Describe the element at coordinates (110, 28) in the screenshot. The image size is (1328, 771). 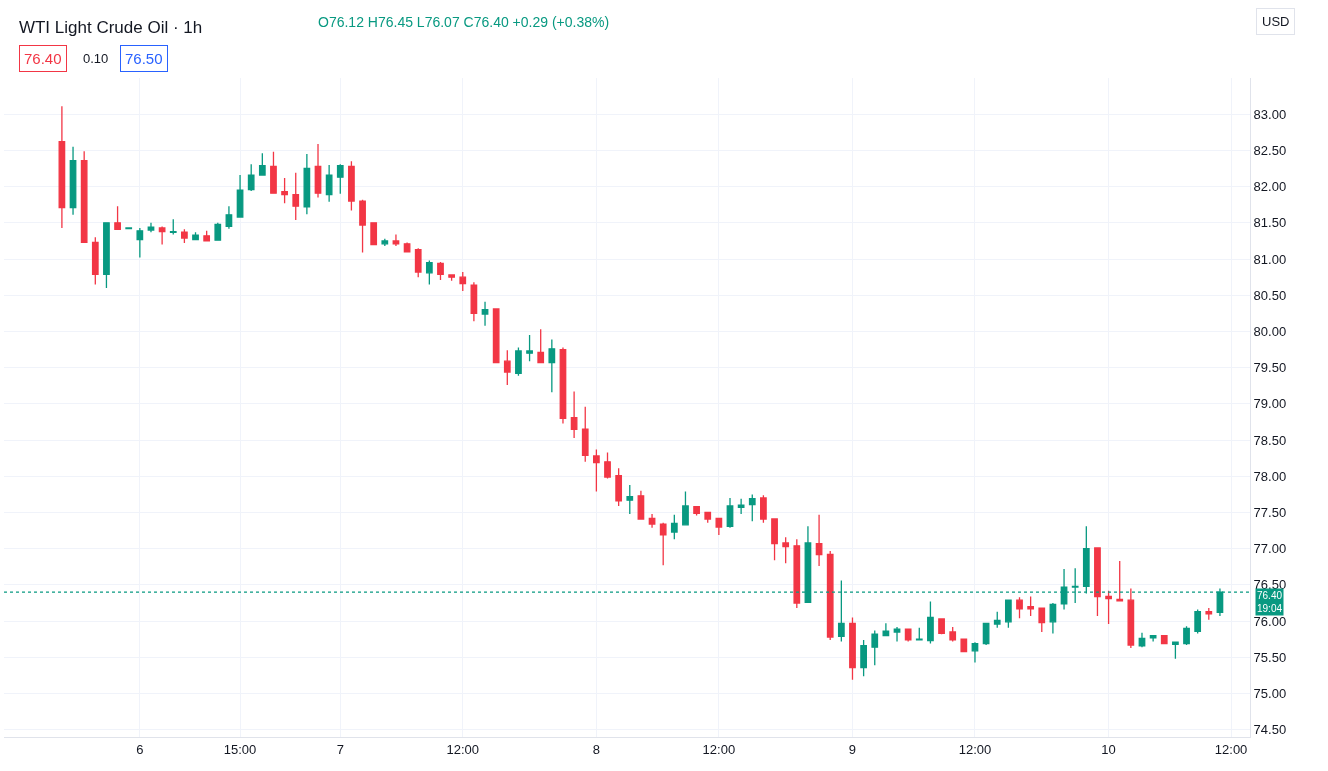
I see `chart-title: WTI Light Crude Oil · 1h` at that location.